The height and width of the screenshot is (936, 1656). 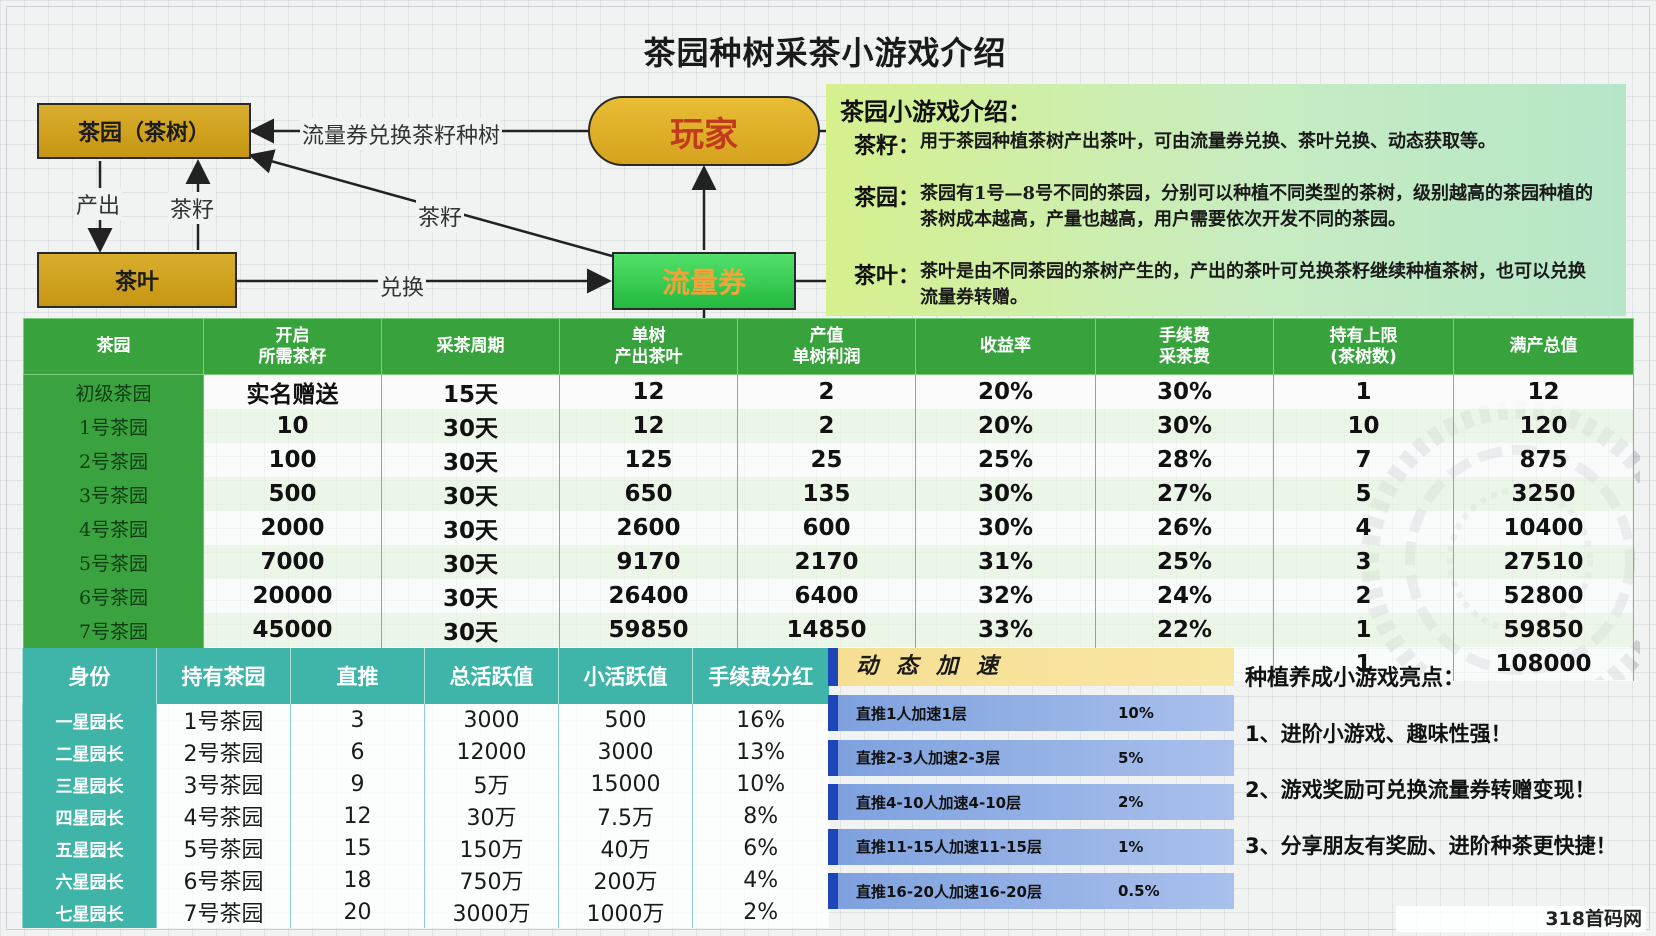 I want to click on intro-item-seed: 茶籽： 用于茶园种植茶树产出茶叶，可由流量券兑换、茶叶兑换、动态获取等。, so click(x=1239, y=144).